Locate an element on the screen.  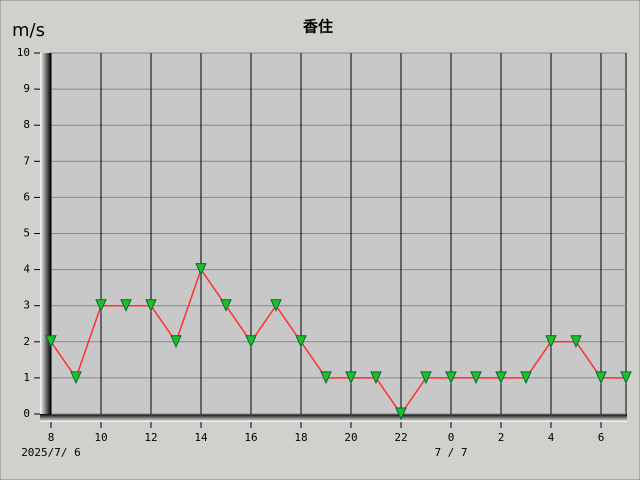
y-tick-label: 4 is located at coordinates (26, 269).